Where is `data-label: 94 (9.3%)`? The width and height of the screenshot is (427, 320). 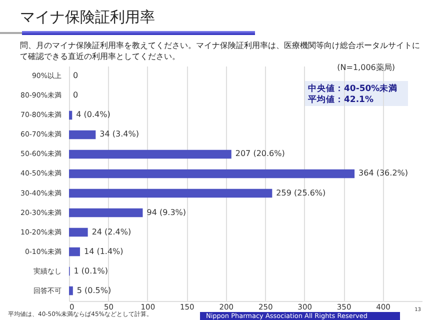 data-label: 94 (9.3%) is located at coordinates (166, 212).